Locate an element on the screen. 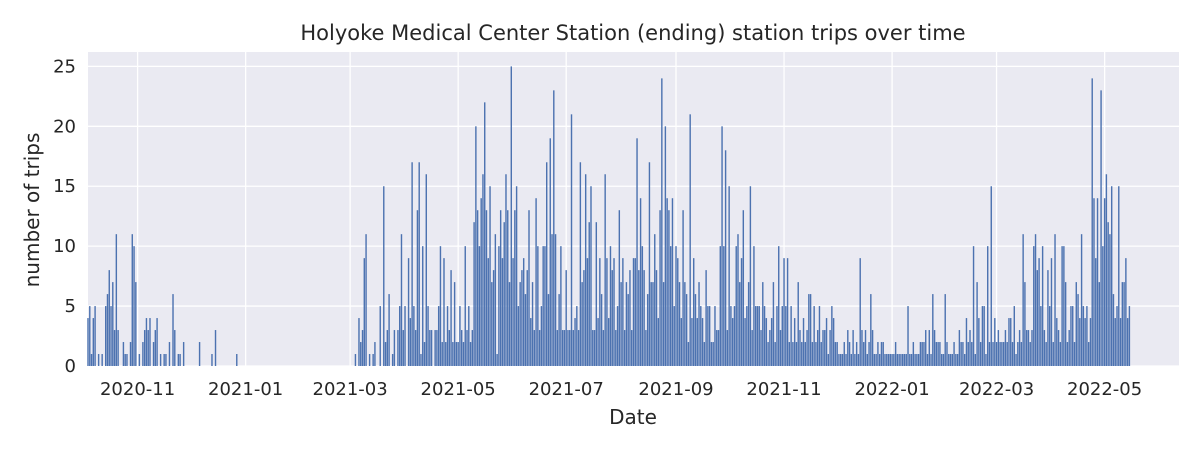  y-tick-label: 15 is located at coordinates (64, 186).